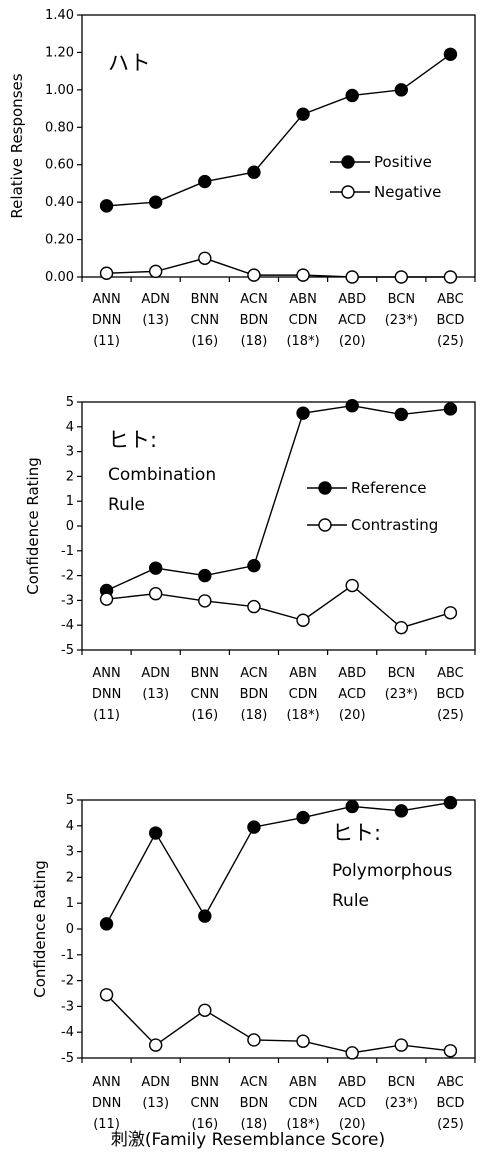  I want to click on panel-subtitle: Combination, so click(162, 475).